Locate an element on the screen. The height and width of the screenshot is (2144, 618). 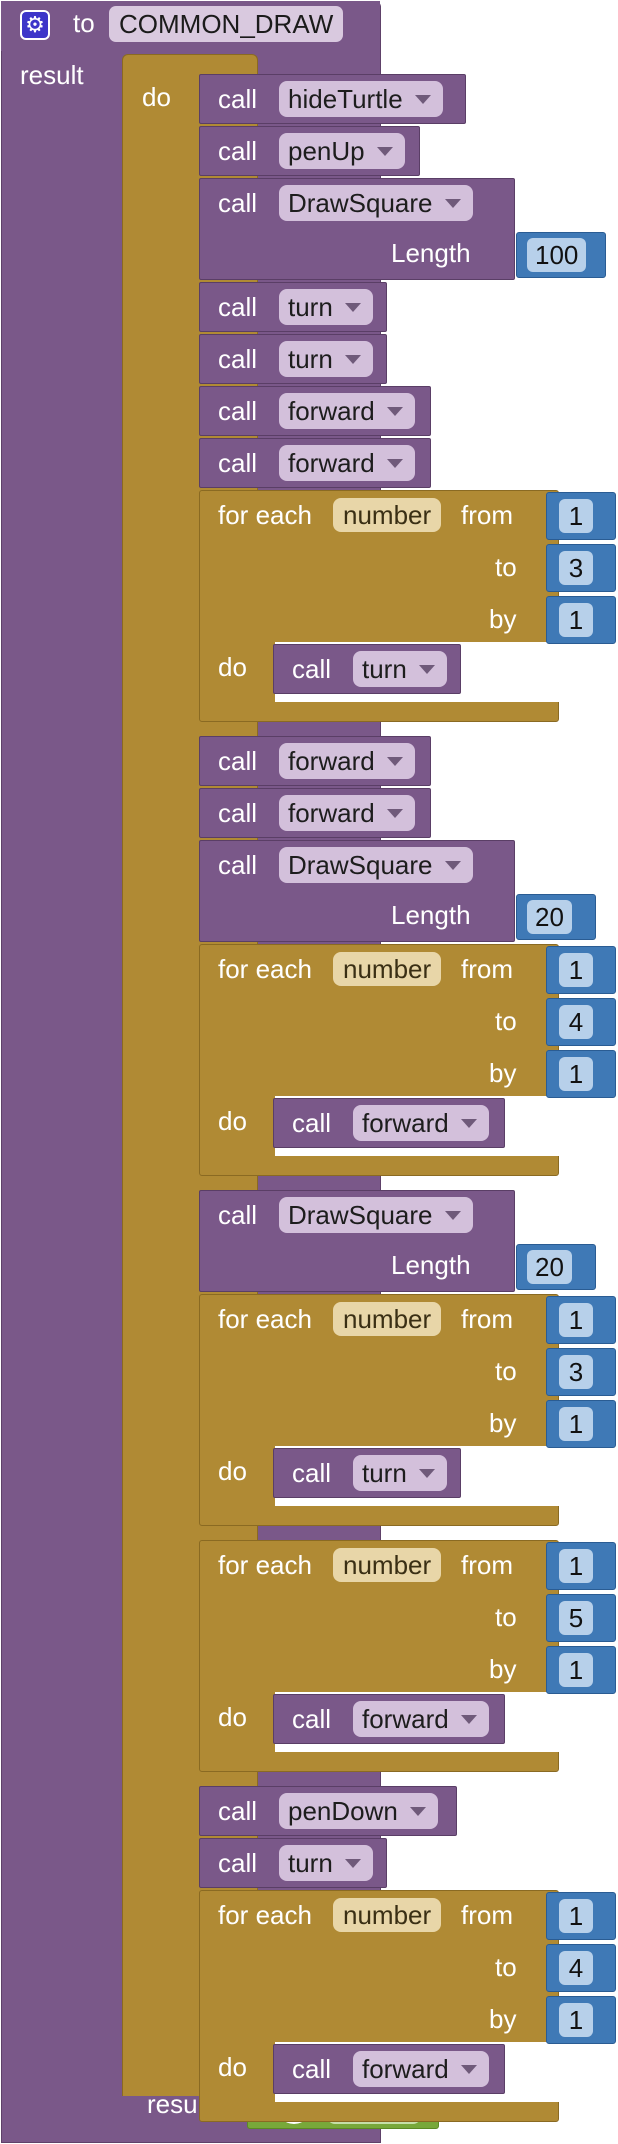
number-value: 5 is located at coordinates (576, 1618).